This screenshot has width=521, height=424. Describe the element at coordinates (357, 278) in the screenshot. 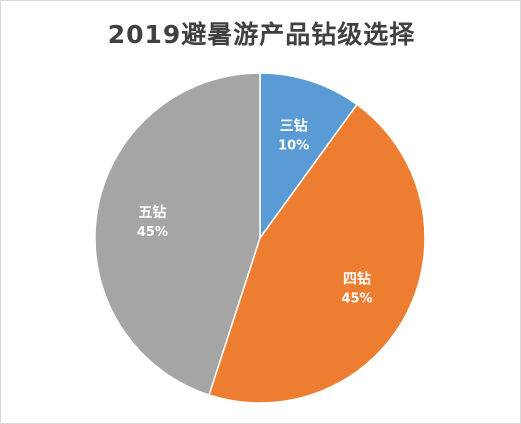

I see `slice-label: 四钻` at that location.